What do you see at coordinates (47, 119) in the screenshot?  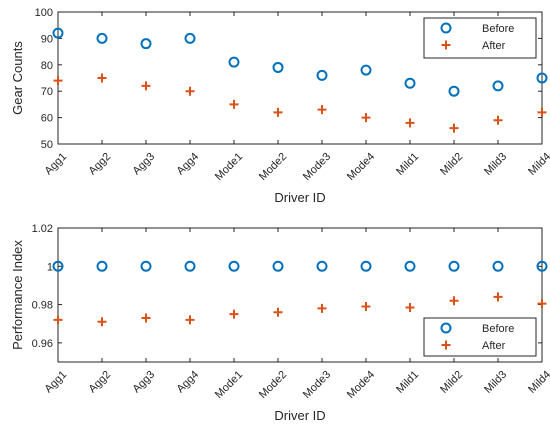 I see `y-tick-label: 60` at bounding box center [47, 119].